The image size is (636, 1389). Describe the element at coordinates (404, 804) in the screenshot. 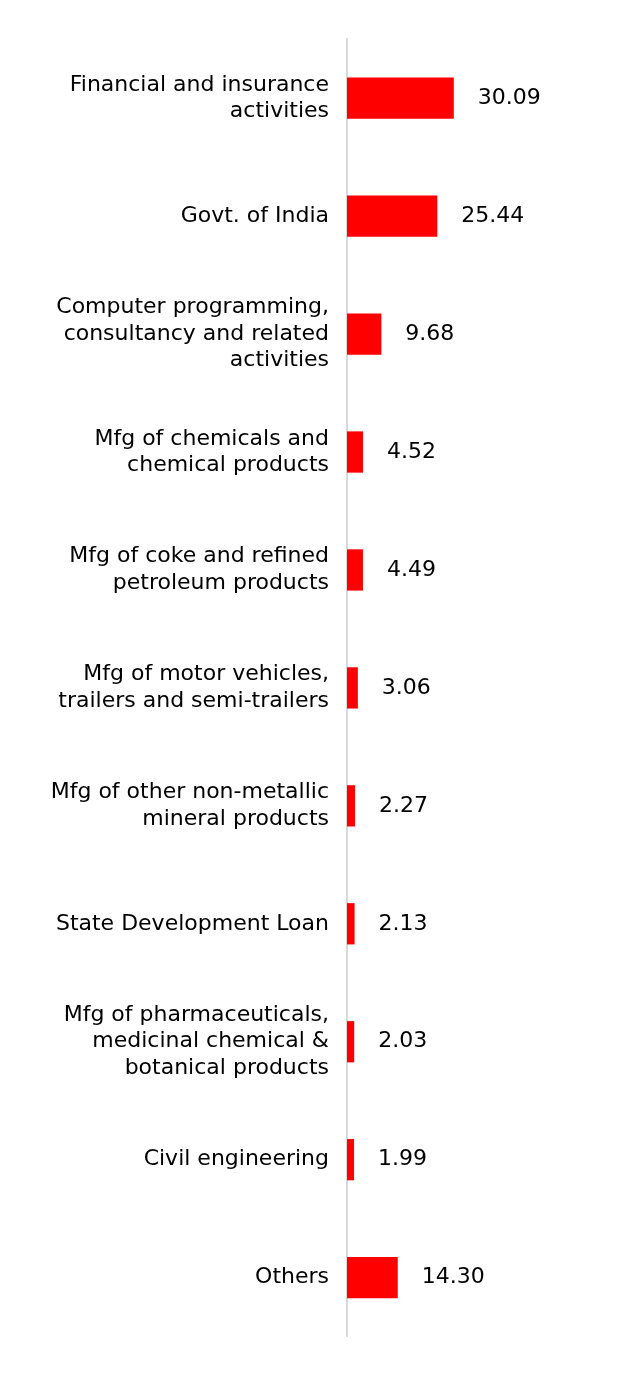

I see `data-label: 2.27` at that location.